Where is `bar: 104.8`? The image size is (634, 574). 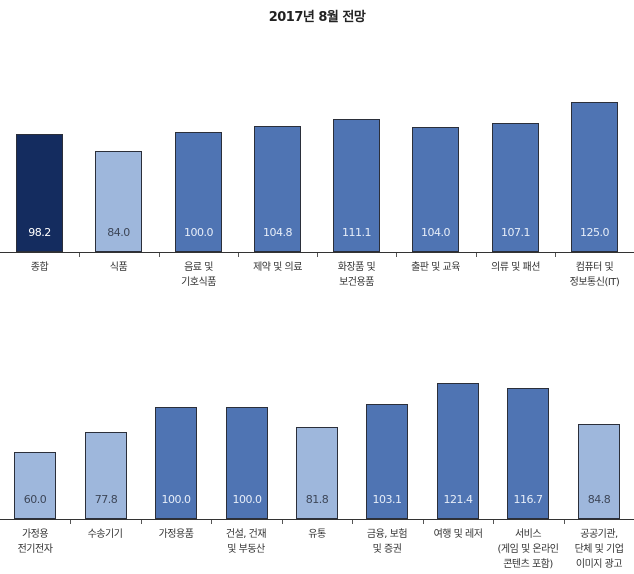 bar: 104.8 is located at coordinates (277, 189).